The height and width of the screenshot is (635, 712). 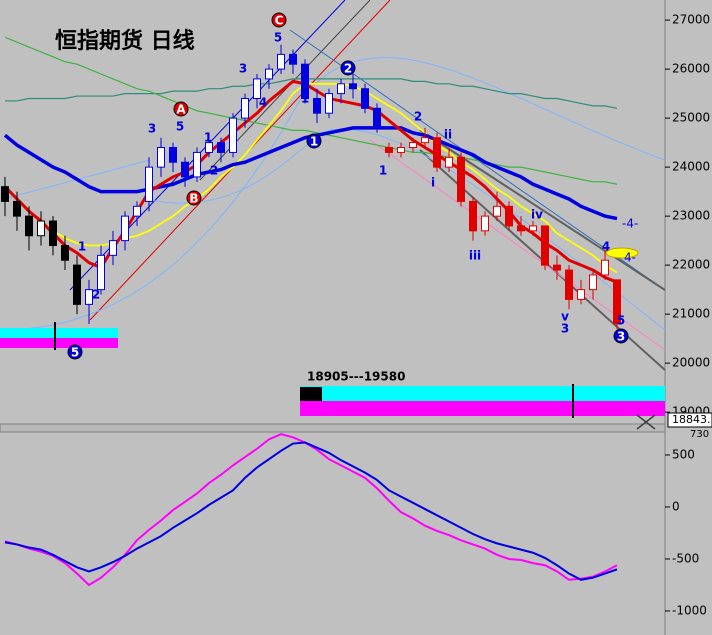 I want to click on wave-label: ii, so click(x=448, y=135).